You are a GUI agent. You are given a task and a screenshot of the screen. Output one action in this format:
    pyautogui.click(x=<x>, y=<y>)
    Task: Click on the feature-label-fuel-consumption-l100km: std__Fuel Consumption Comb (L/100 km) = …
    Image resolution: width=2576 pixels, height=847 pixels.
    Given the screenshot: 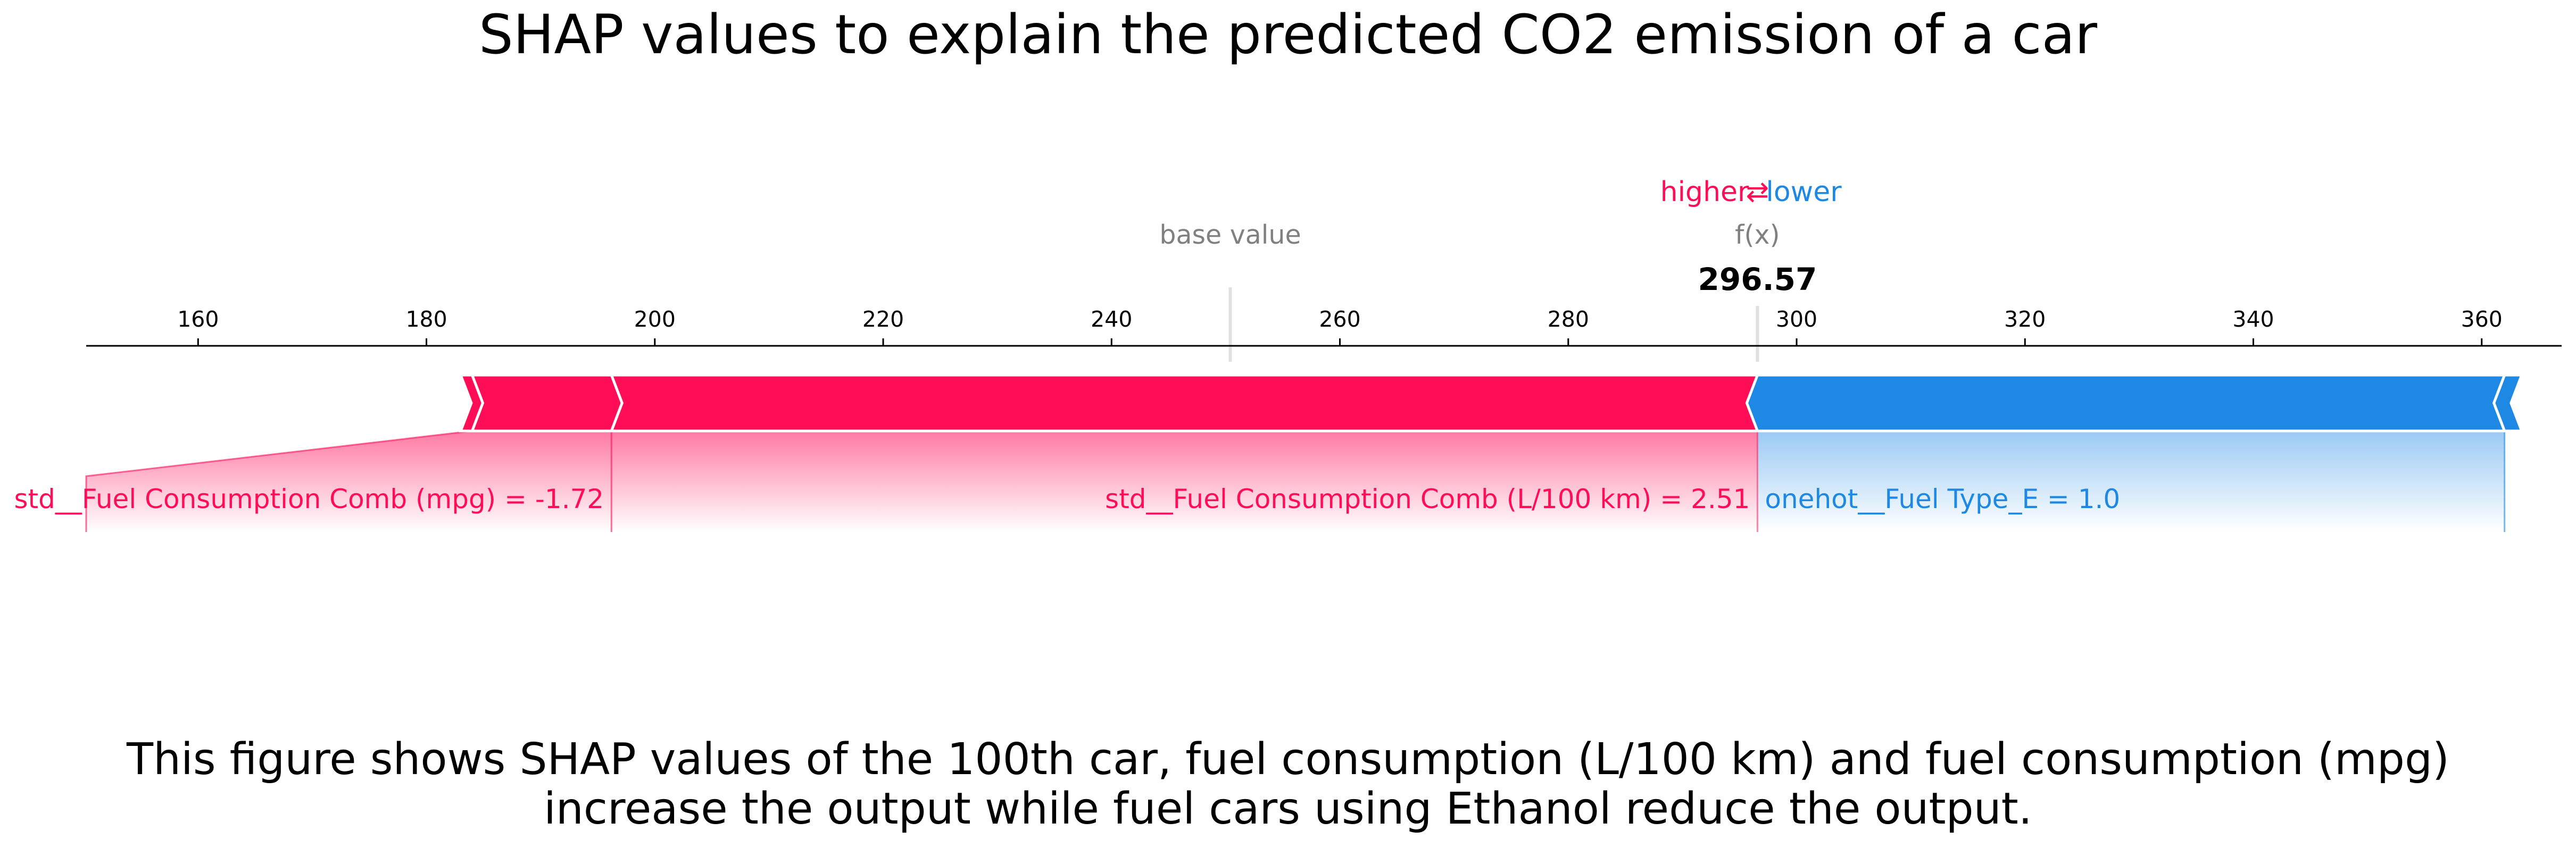 What is the action you would take?
    pyautogui.click(x=1427, y=499)
    